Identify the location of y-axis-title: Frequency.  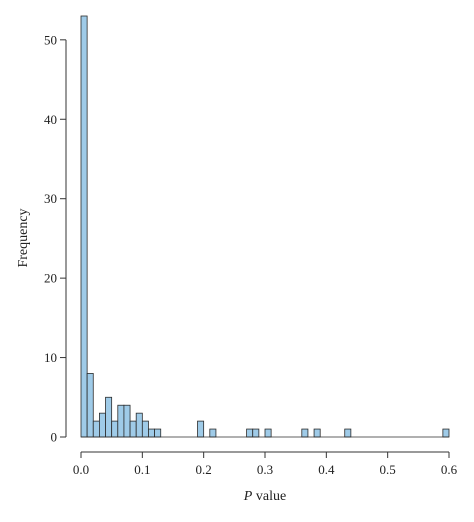
(23, 237).